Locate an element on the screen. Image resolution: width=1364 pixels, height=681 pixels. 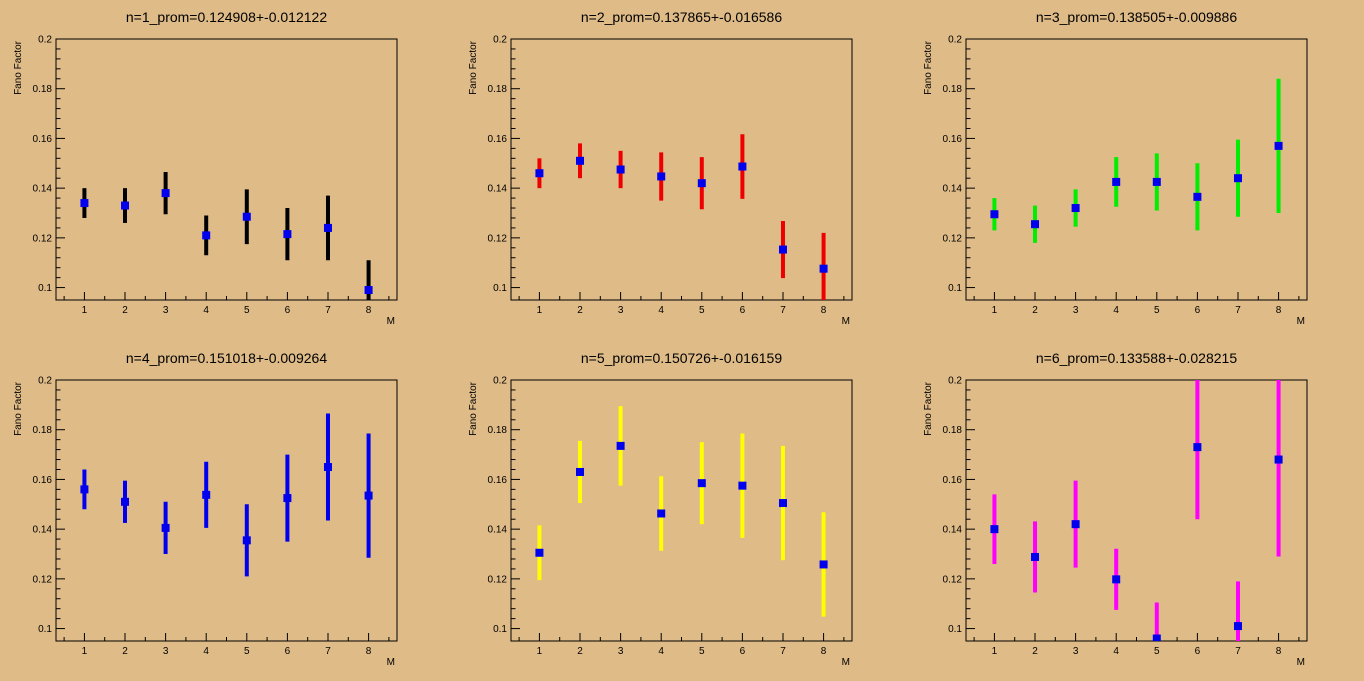
chart-title: n=6_prom=0.133588+-0.028215 is located at coordinates (1136, 358).